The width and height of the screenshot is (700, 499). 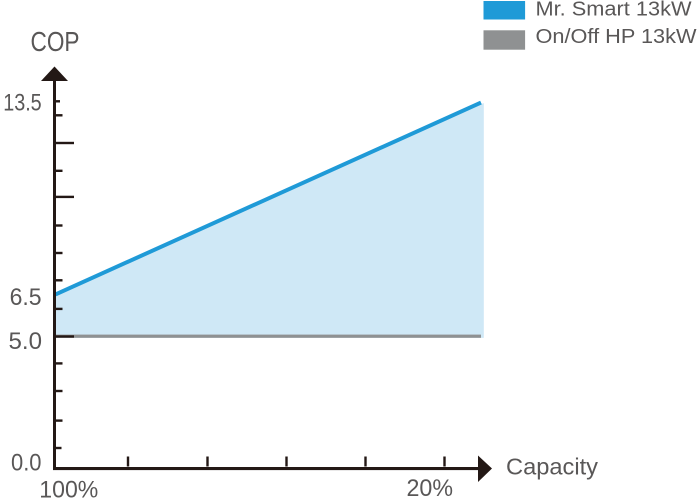 I want to click on svg-text: 6.5, so click(x=26, y=297).